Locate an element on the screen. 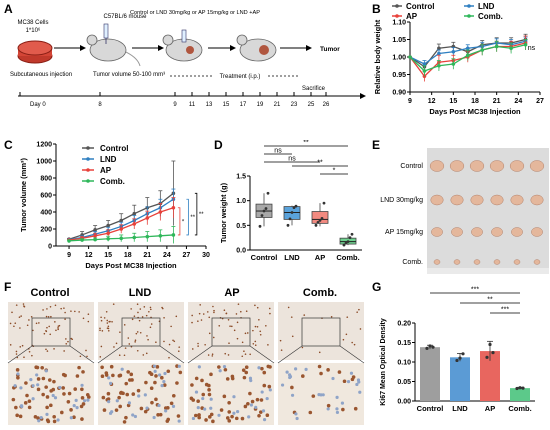  sacrifice-label: Sacrifice is located at coordinates (314, 89).